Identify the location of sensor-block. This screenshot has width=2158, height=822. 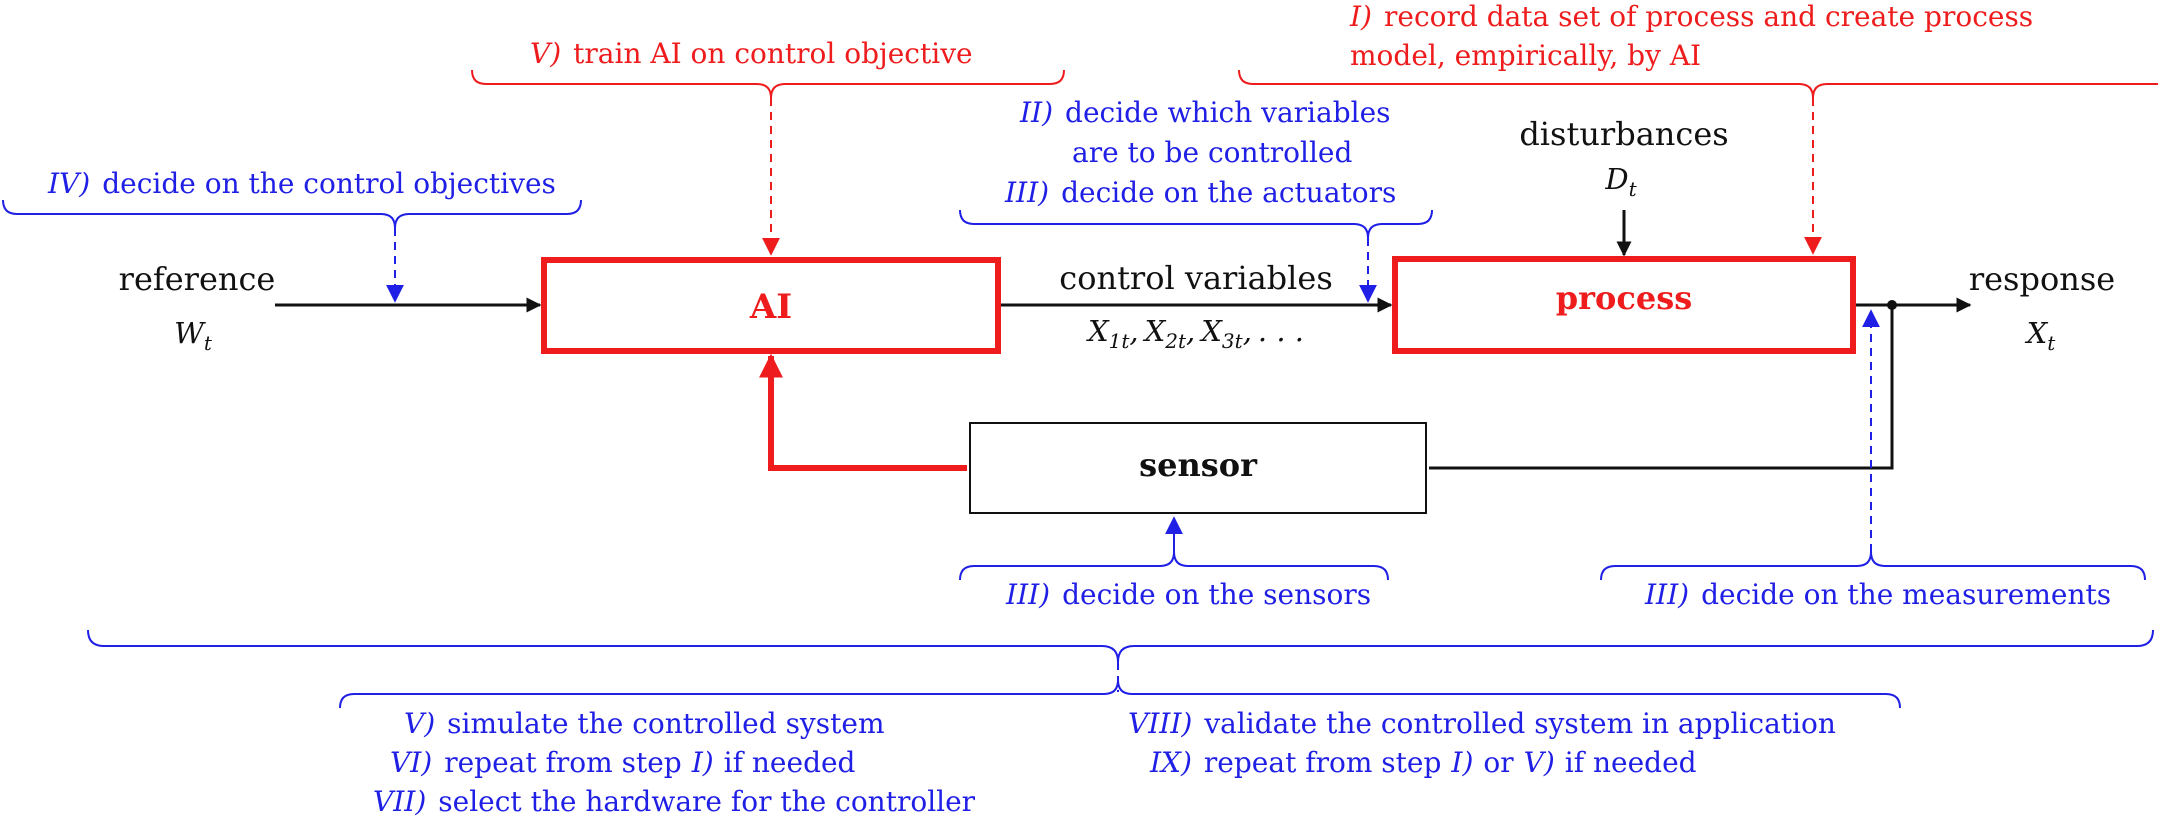
(1198, 468).